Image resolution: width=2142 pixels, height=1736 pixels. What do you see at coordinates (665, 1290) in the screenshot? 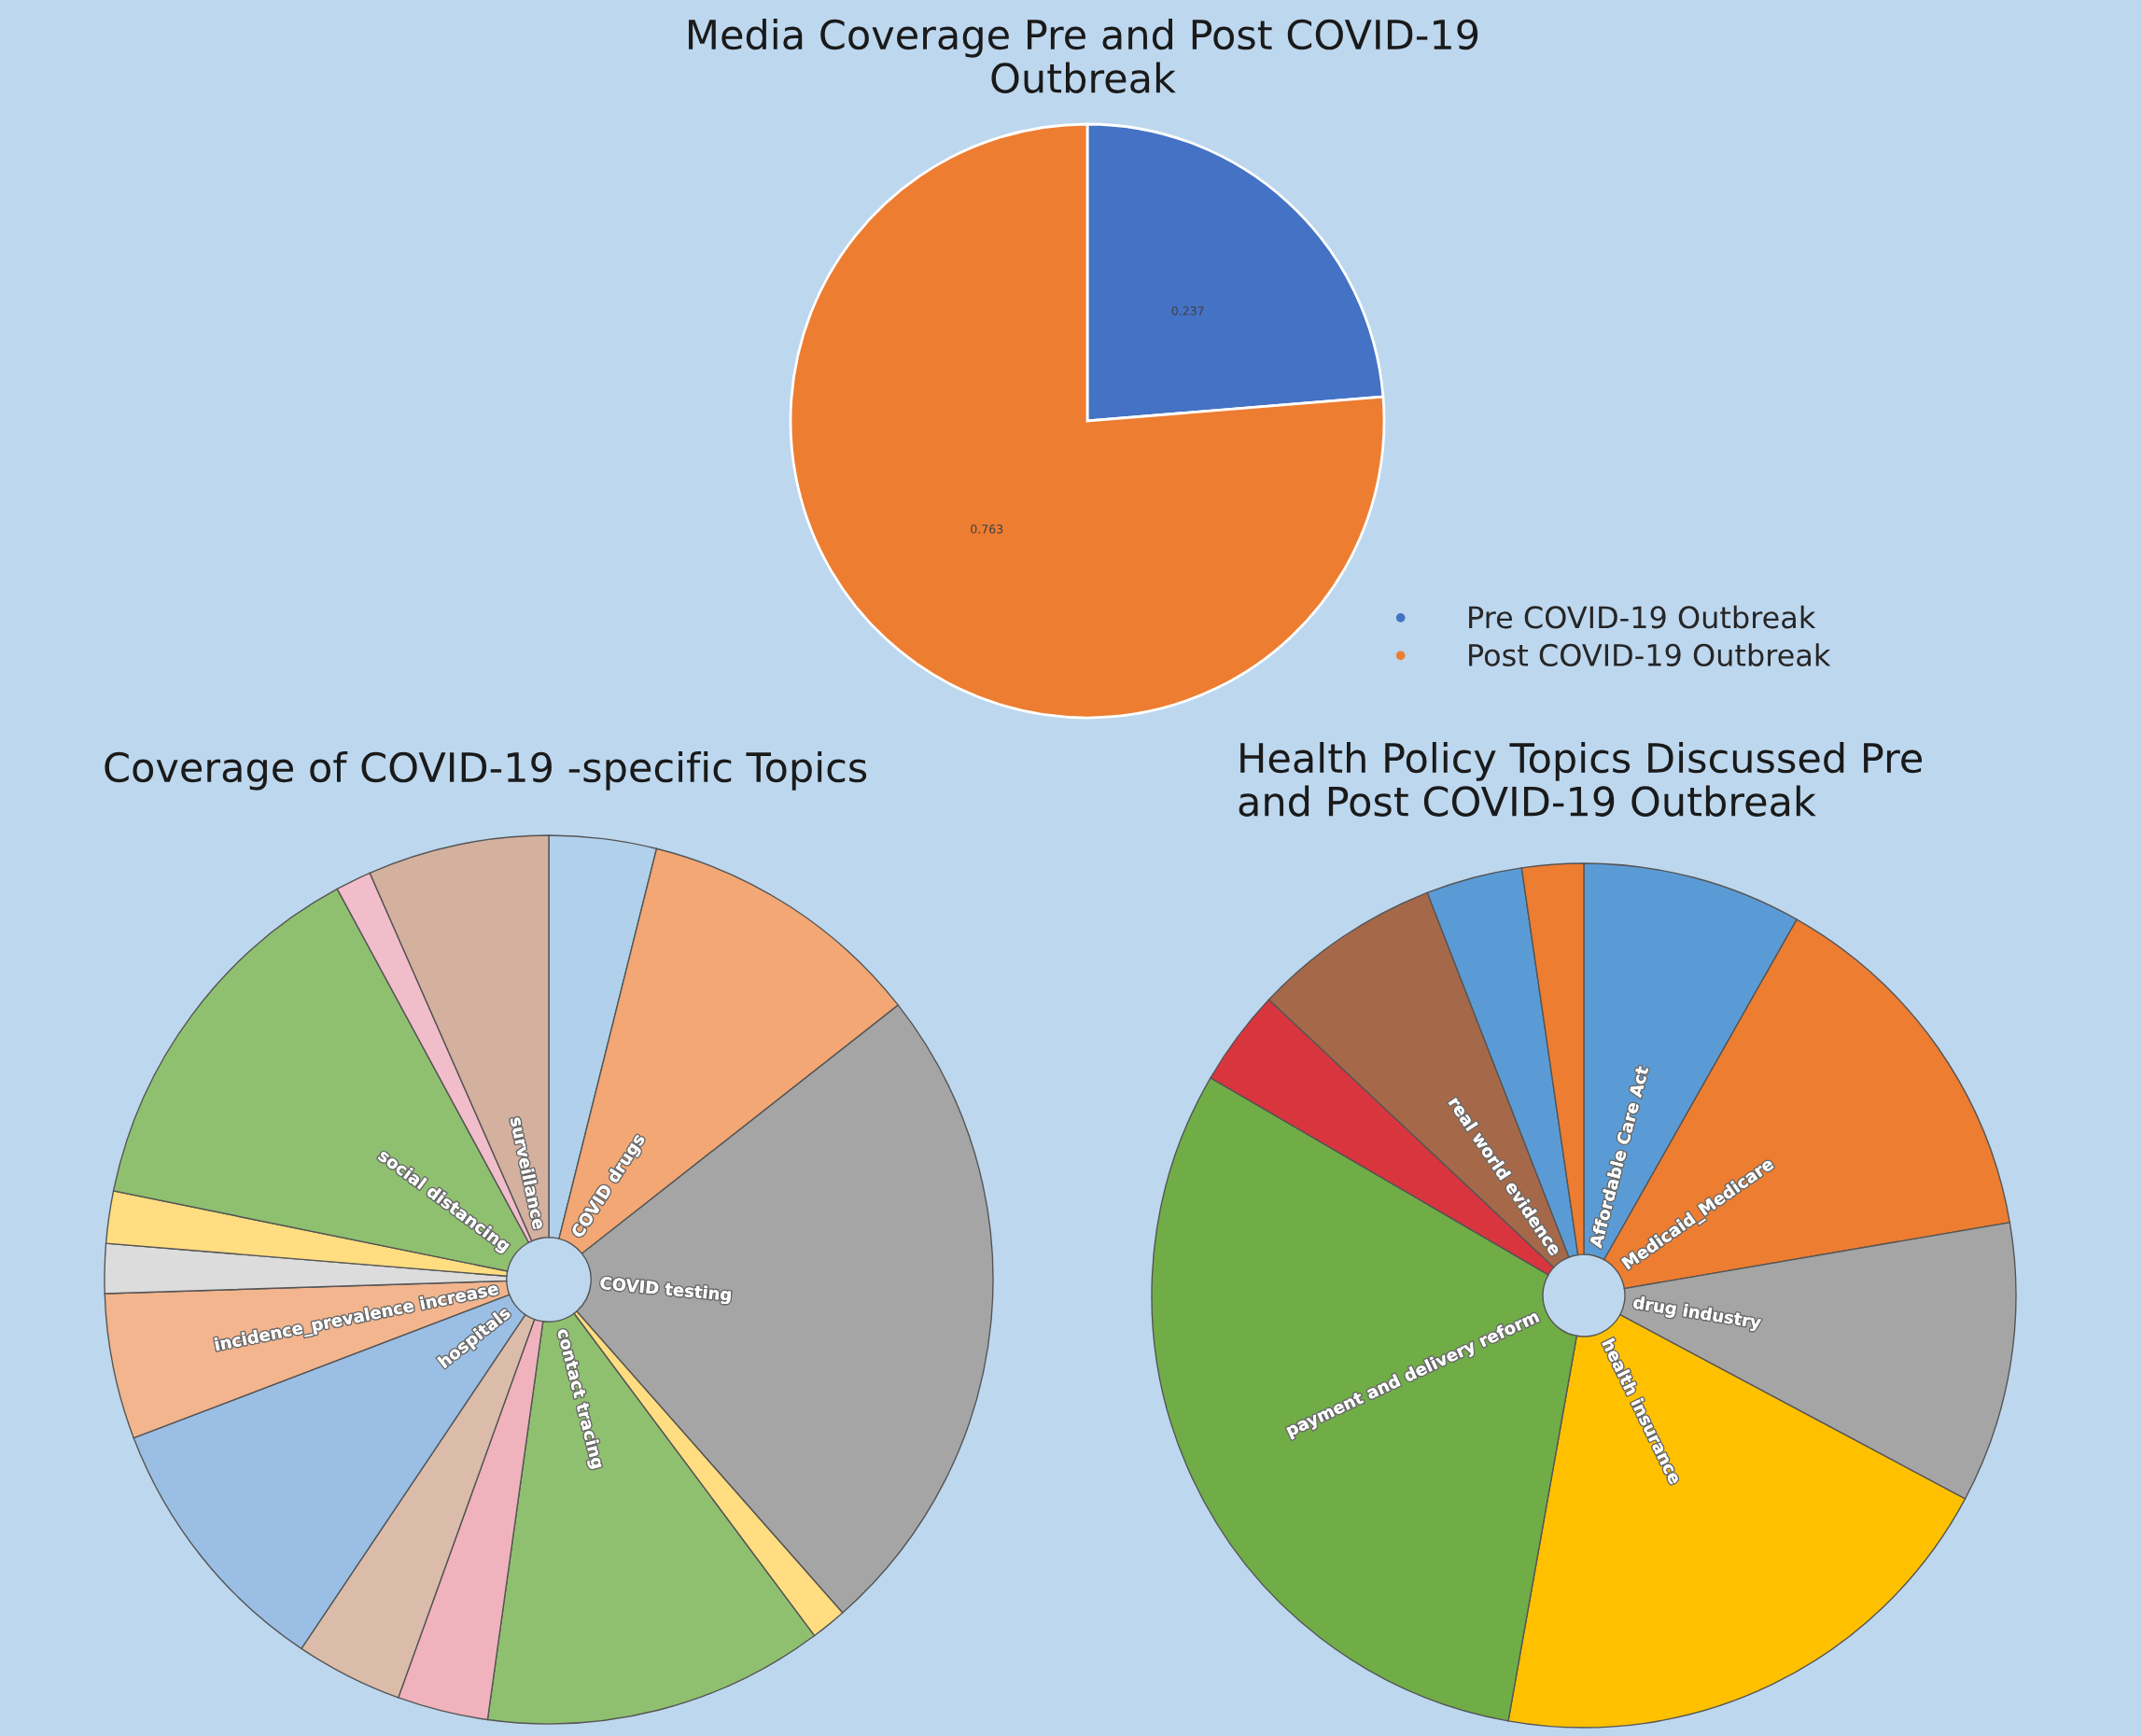
I see `slice-label: COVID testing` at bounding box center [665, 1290].